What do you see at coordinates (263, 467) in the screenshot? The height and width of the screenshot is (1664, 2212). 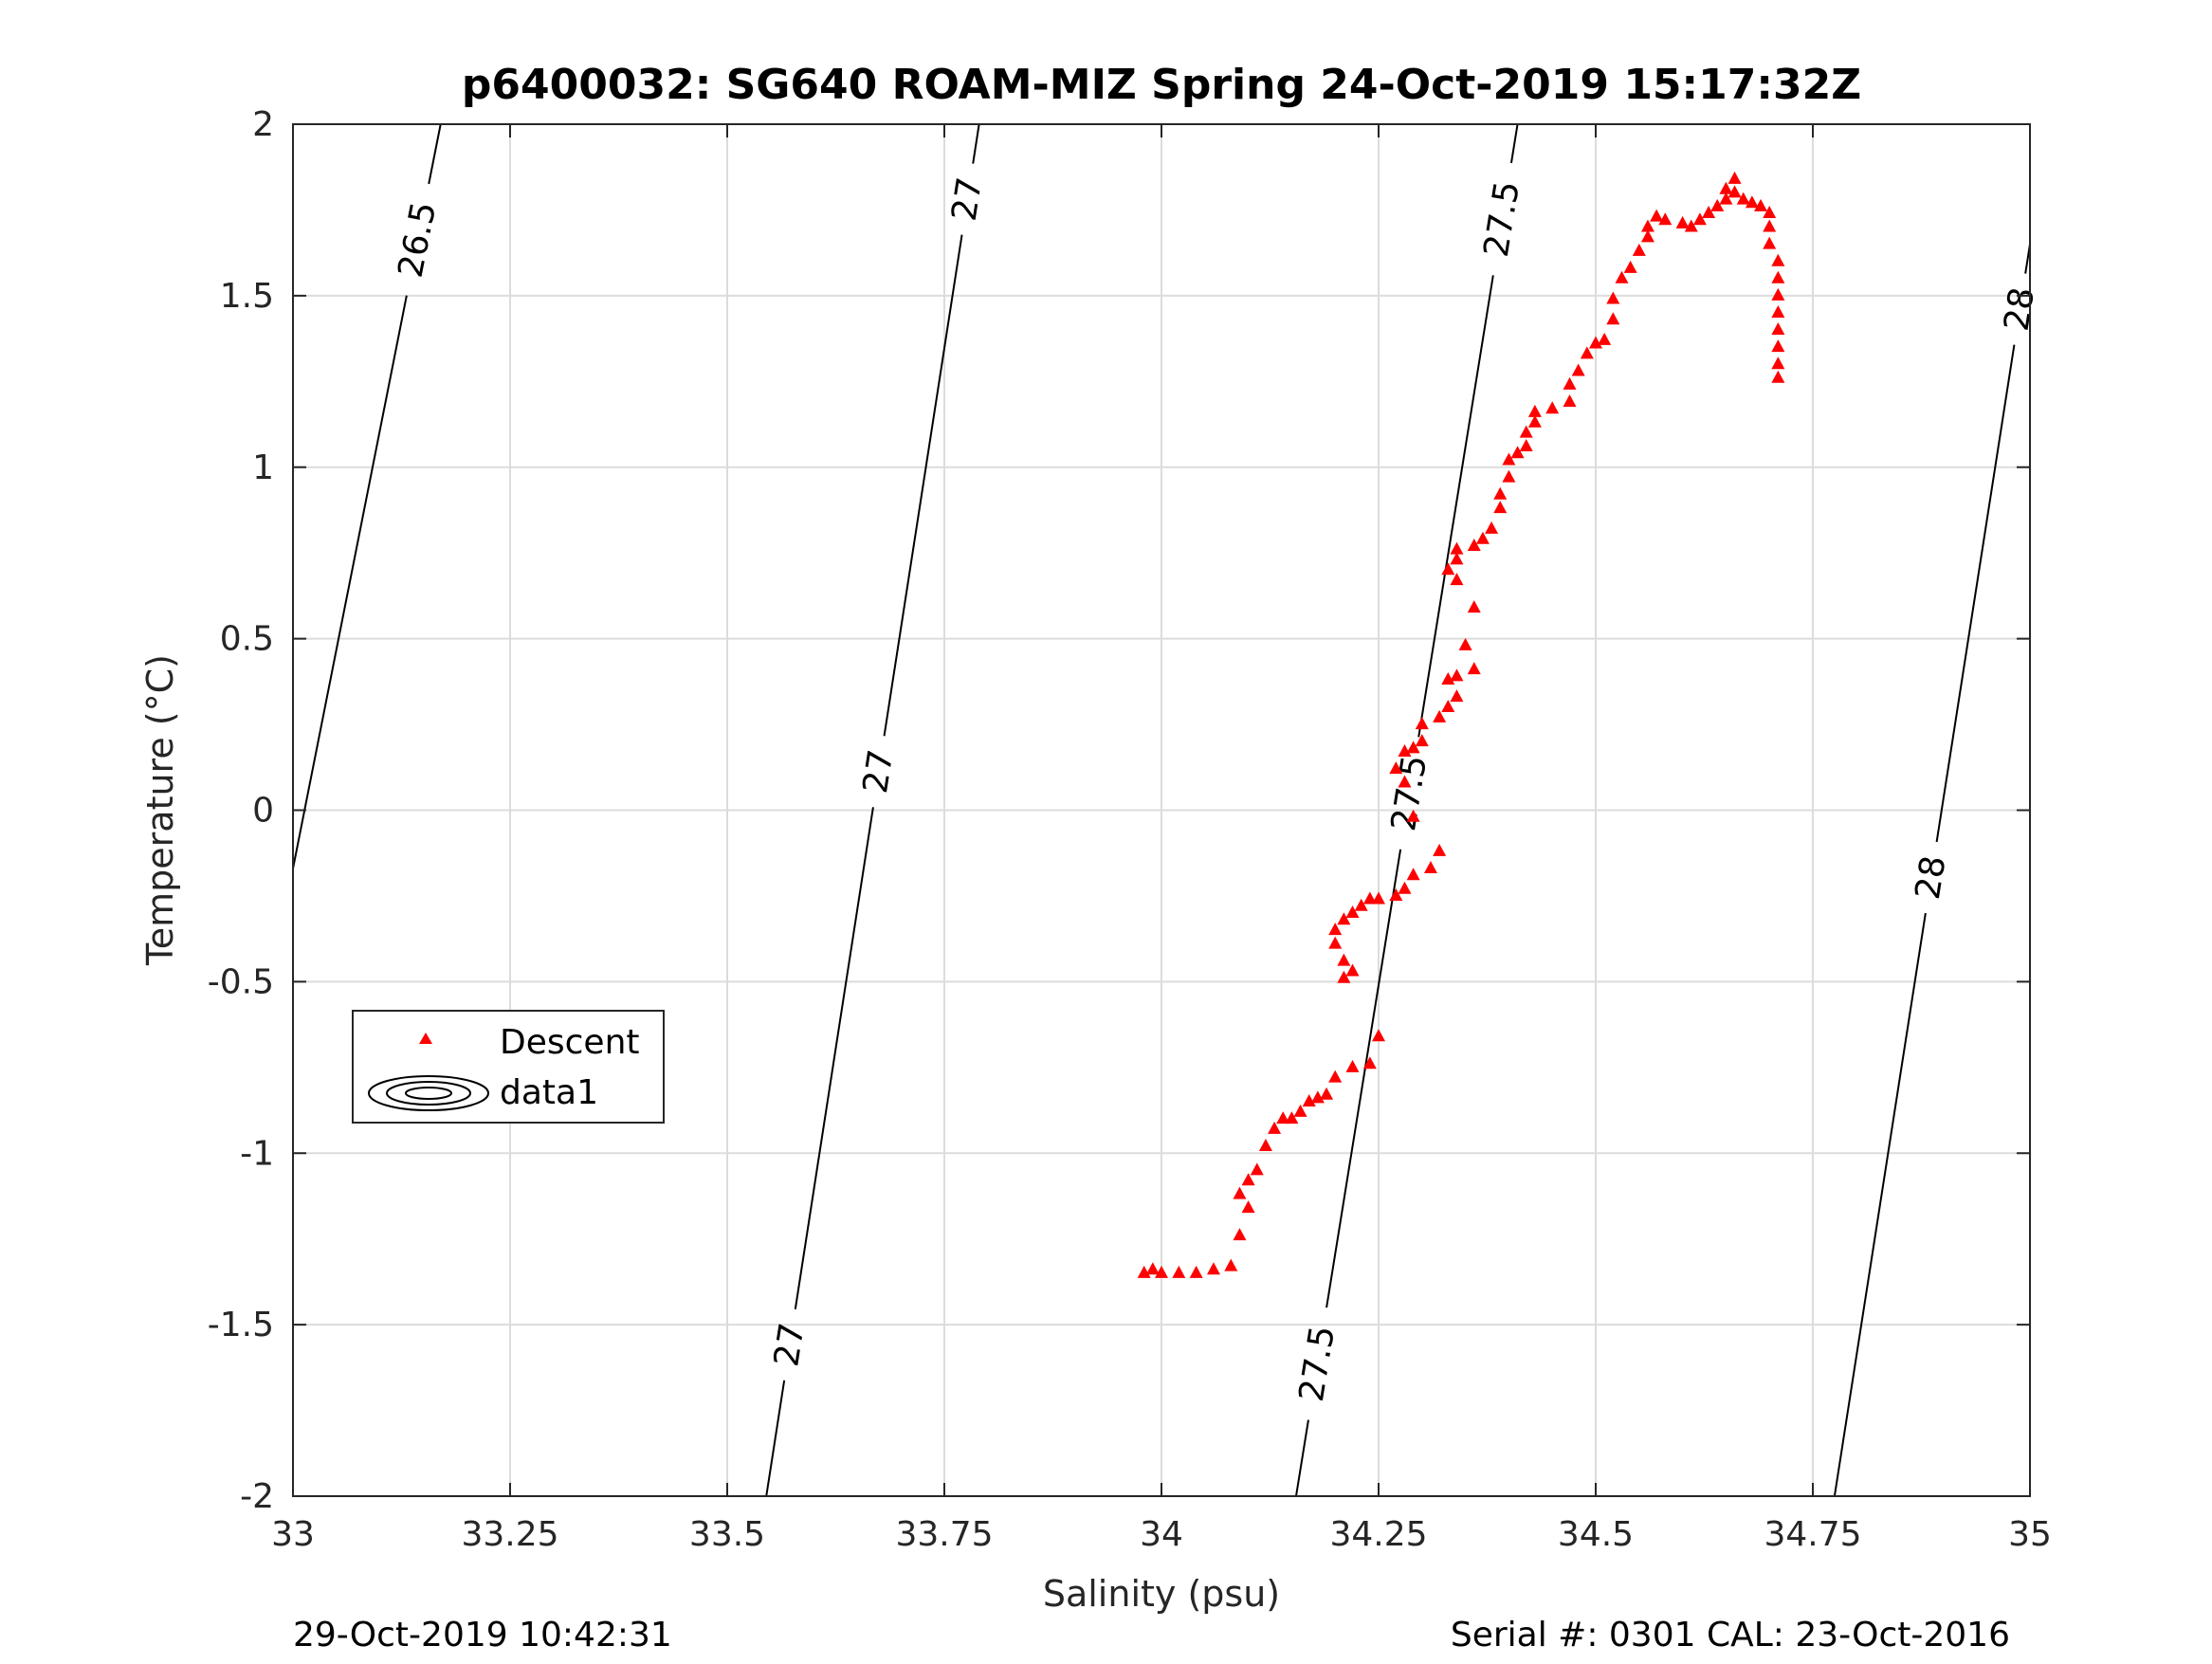 I see `y-tick-label: 1` at bounding box center [263, 467].